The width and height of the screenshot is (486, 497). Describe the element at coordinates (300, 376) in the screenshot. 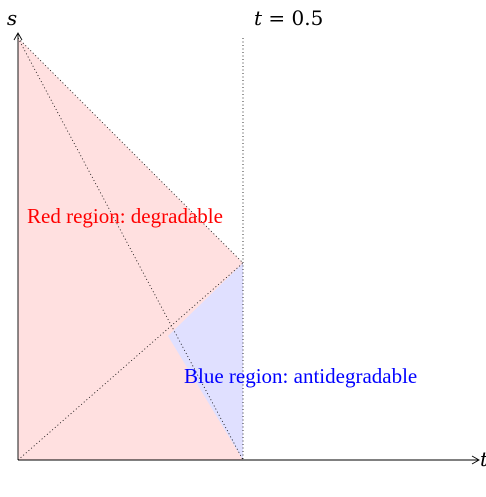

I see `blue-region-label: Blue region: antidegradable` at that location.